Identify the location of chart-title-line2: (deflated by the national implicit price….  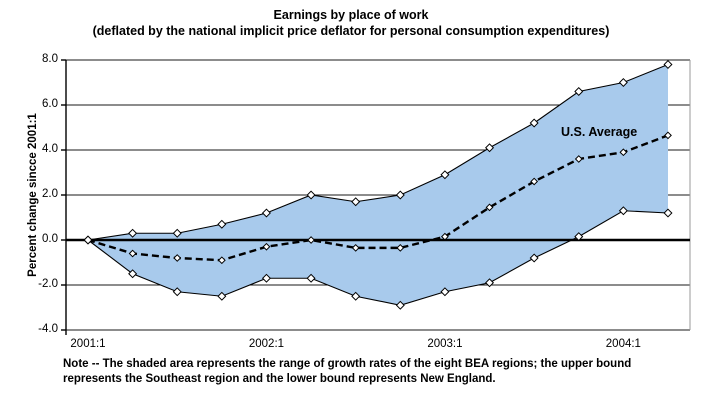
(351, 31).